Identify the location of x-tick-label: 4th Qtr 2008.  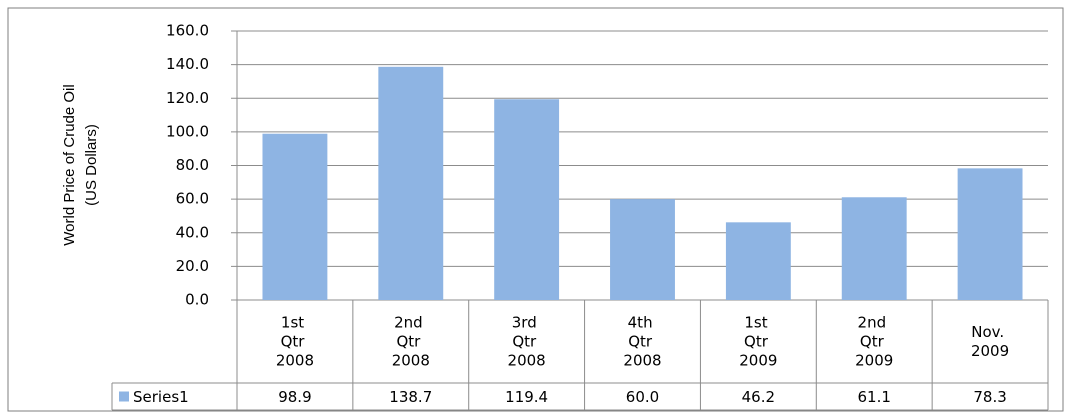
(642, 341).